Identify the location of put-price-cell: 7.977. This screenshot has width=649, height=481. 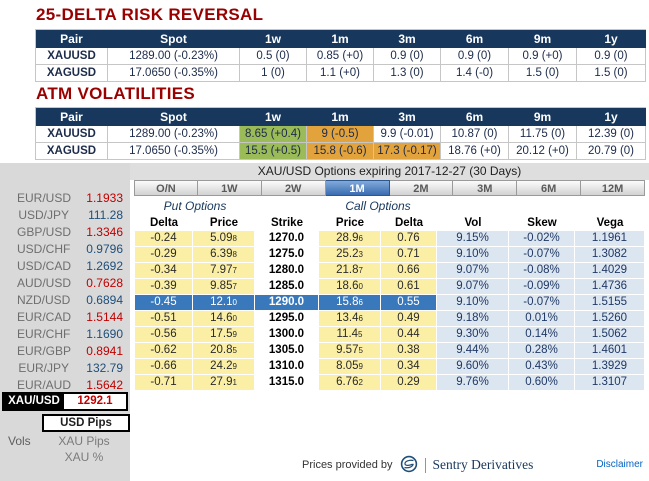
(224, 271).